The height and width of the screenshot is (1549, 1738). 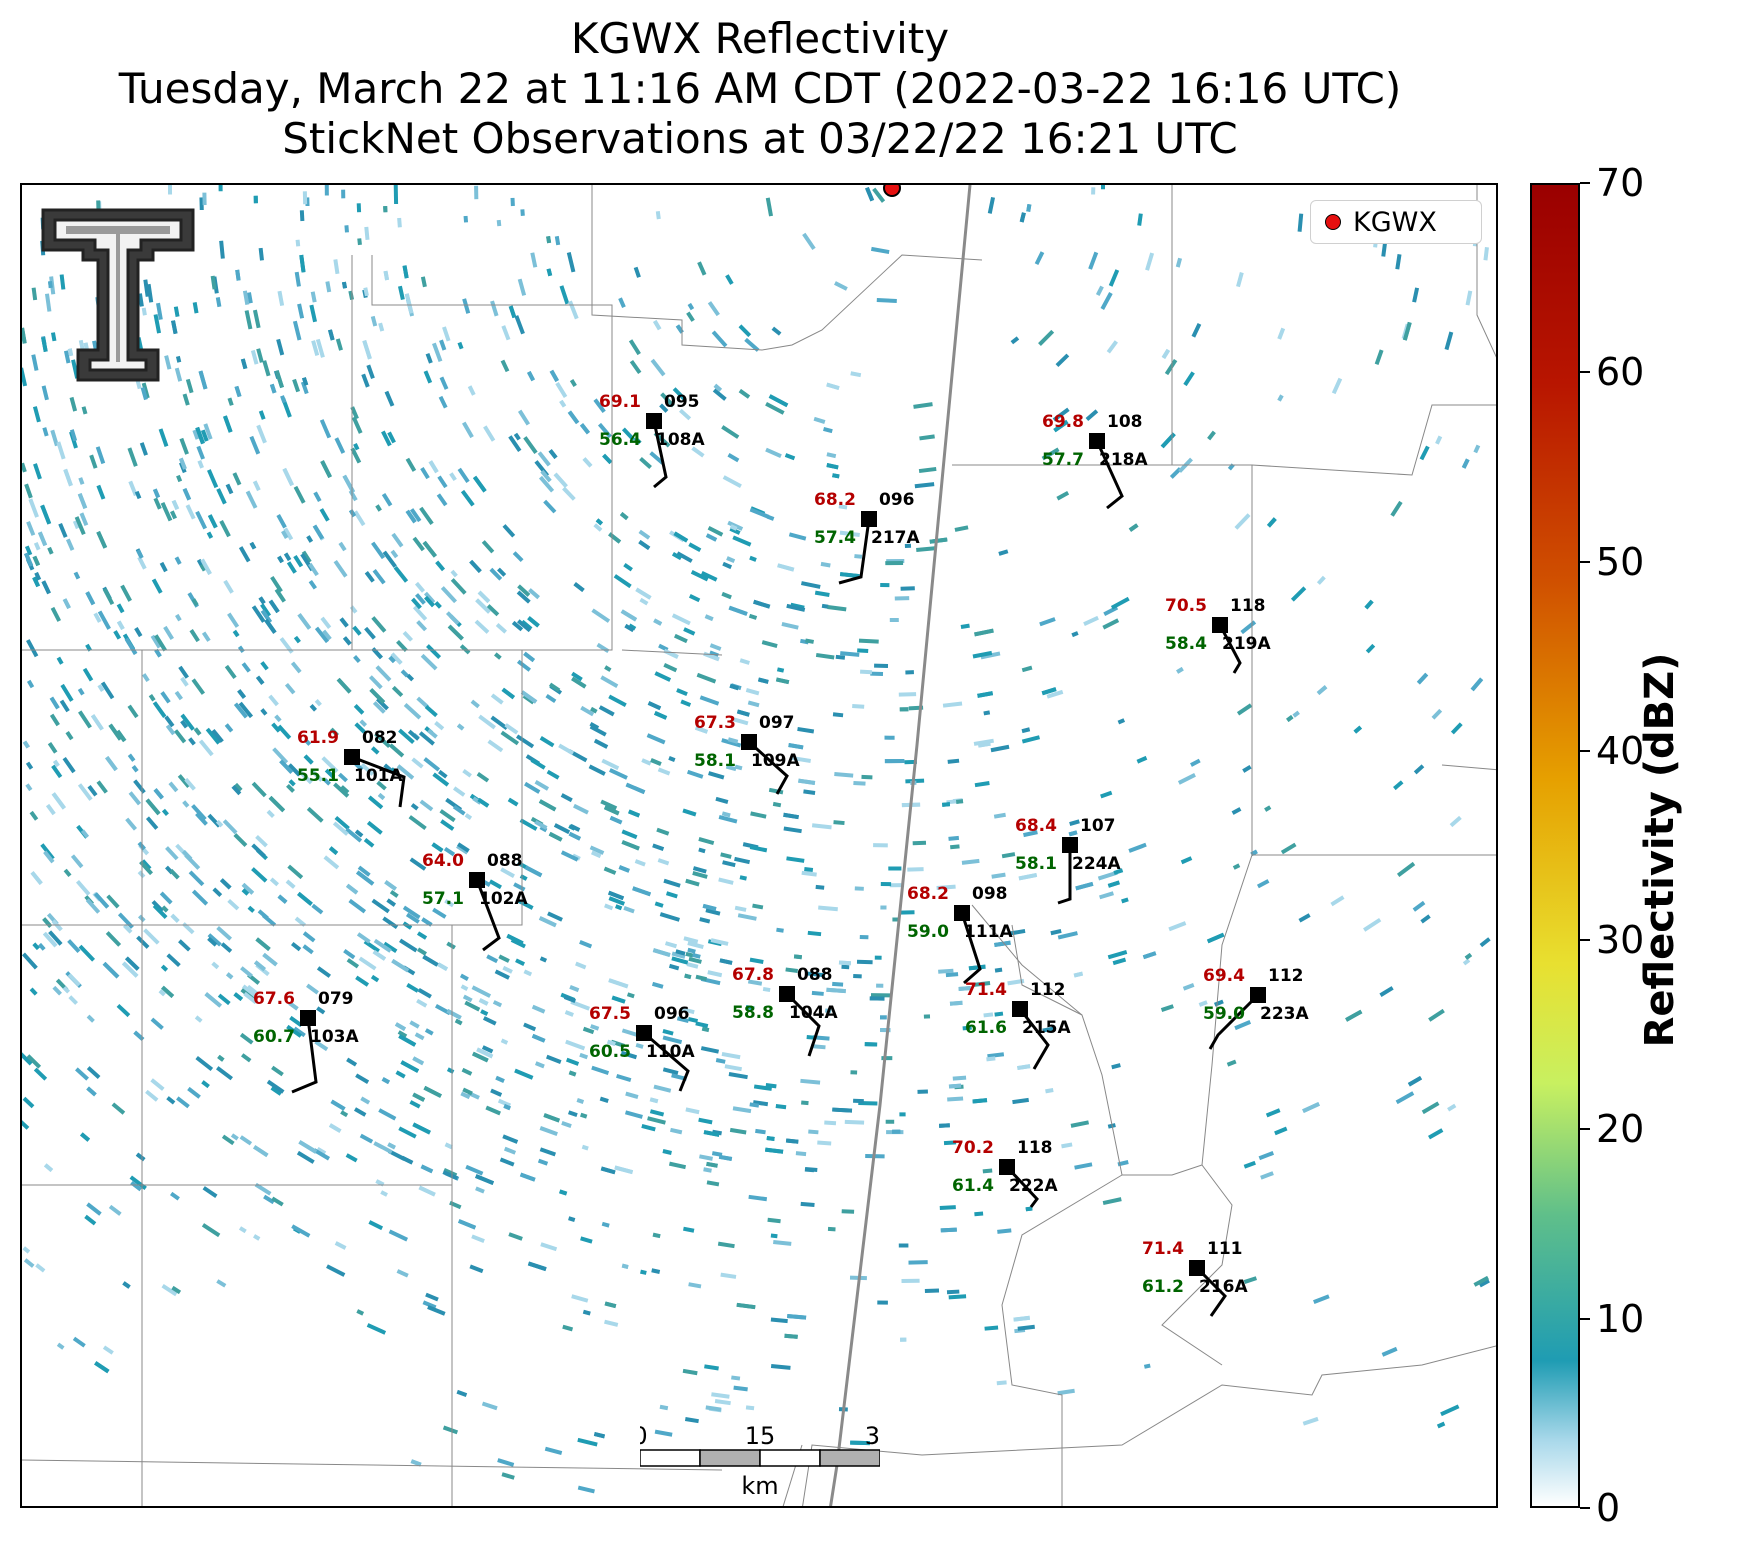 What do you see at coordinates (336, 999) in the screenshot?
I see `station-id: 079` at bounding box center [336, 999].